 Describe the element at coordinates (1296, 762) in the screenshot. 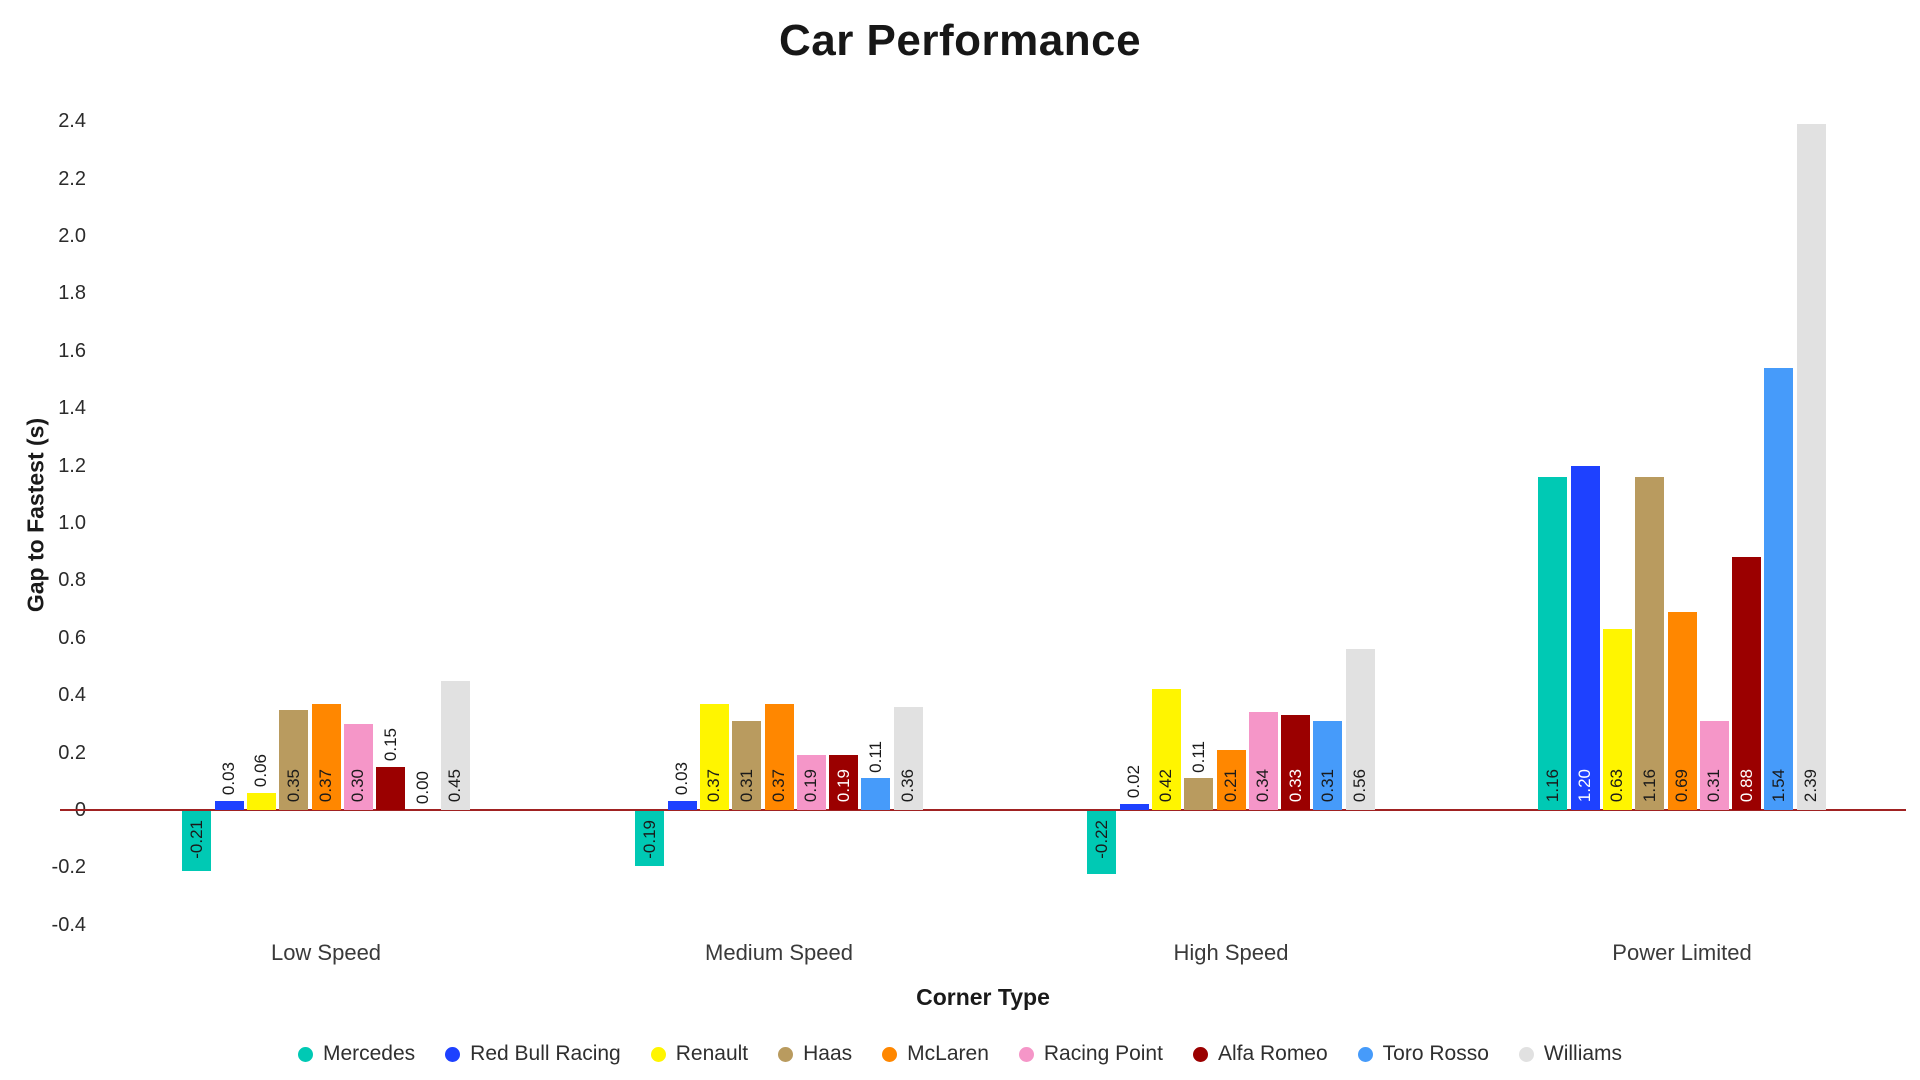

I see `bar-alfa-romeo-high-speed` at that location.